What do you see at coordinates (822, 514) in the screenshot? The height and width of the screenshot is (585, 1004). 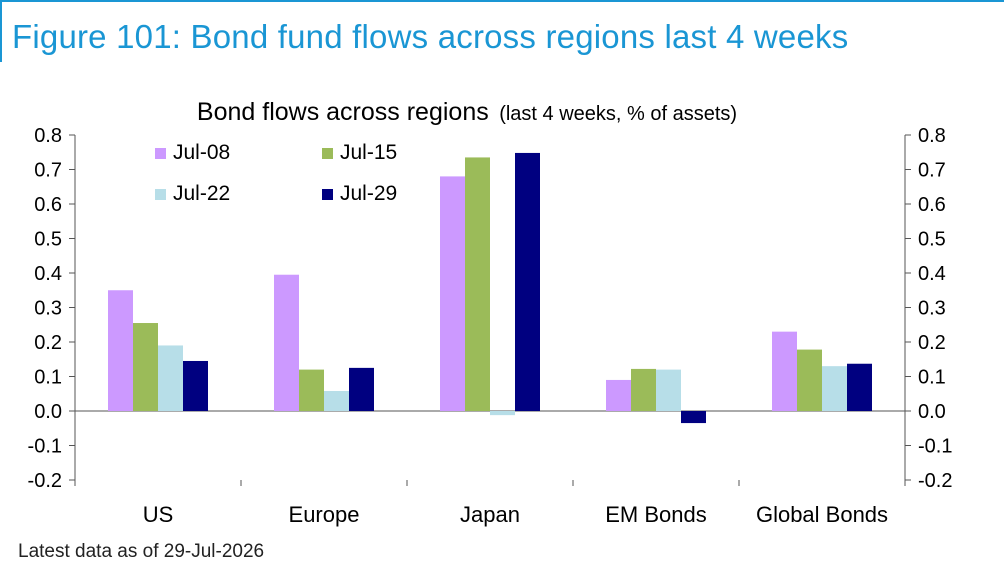 I see `x-tick-label: Global Bonds` at bounding box center [822, 514].